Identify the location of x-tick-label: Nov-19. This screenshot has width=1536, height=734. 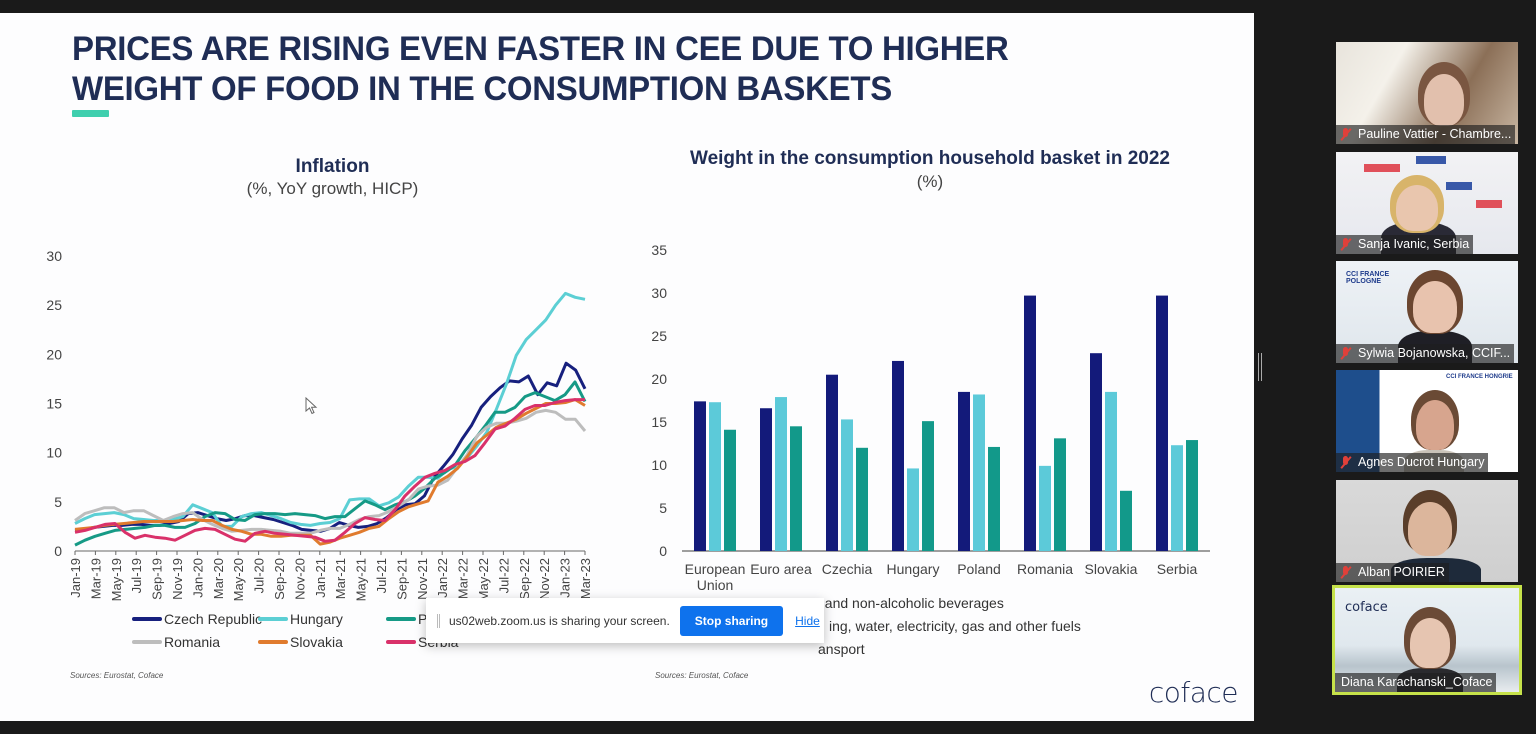
(177, 579).